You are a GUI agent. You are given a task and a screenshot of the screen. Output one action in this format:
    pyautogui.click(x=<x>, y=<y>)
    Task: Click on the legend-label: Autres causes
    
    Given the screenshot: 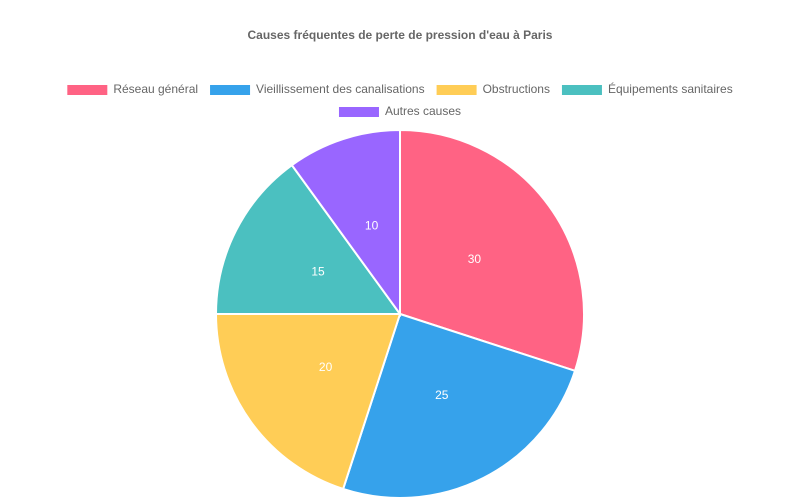 What is the action you would take?
    pyautogui.click(x=423, y=111)
    